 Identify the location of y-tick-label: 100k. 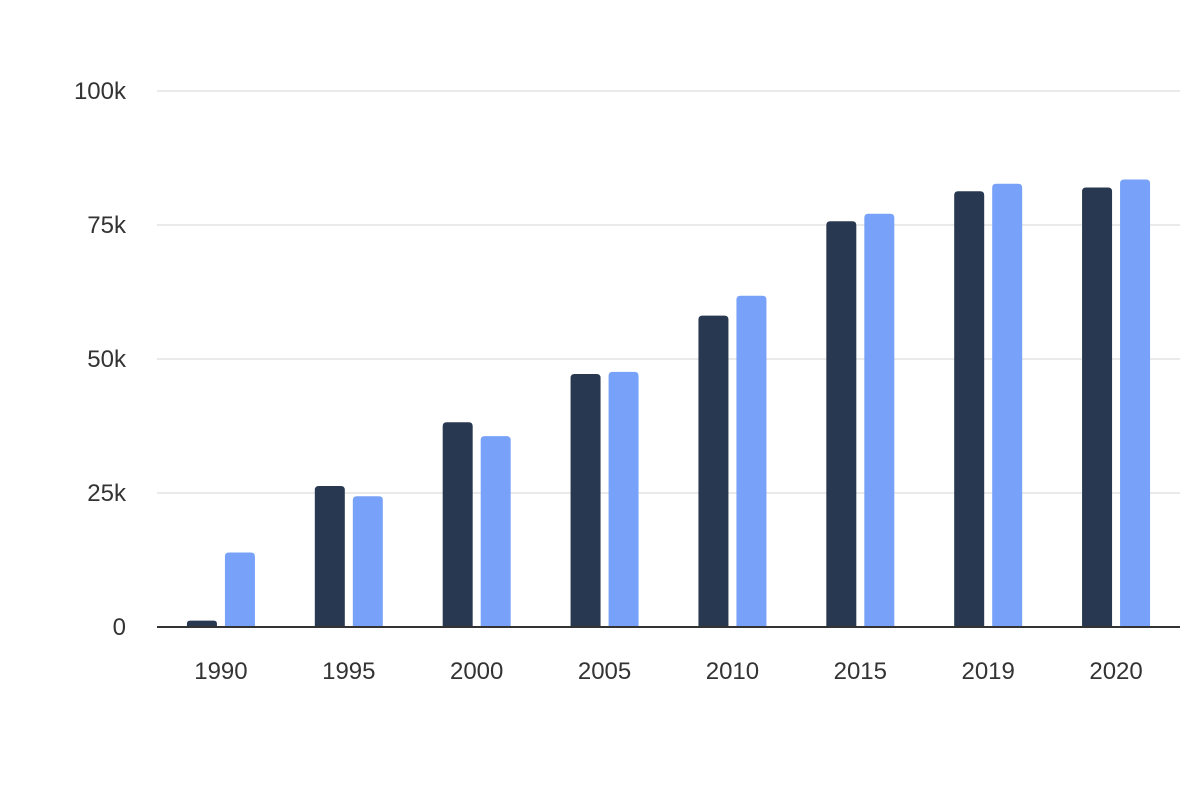
(100, 91).